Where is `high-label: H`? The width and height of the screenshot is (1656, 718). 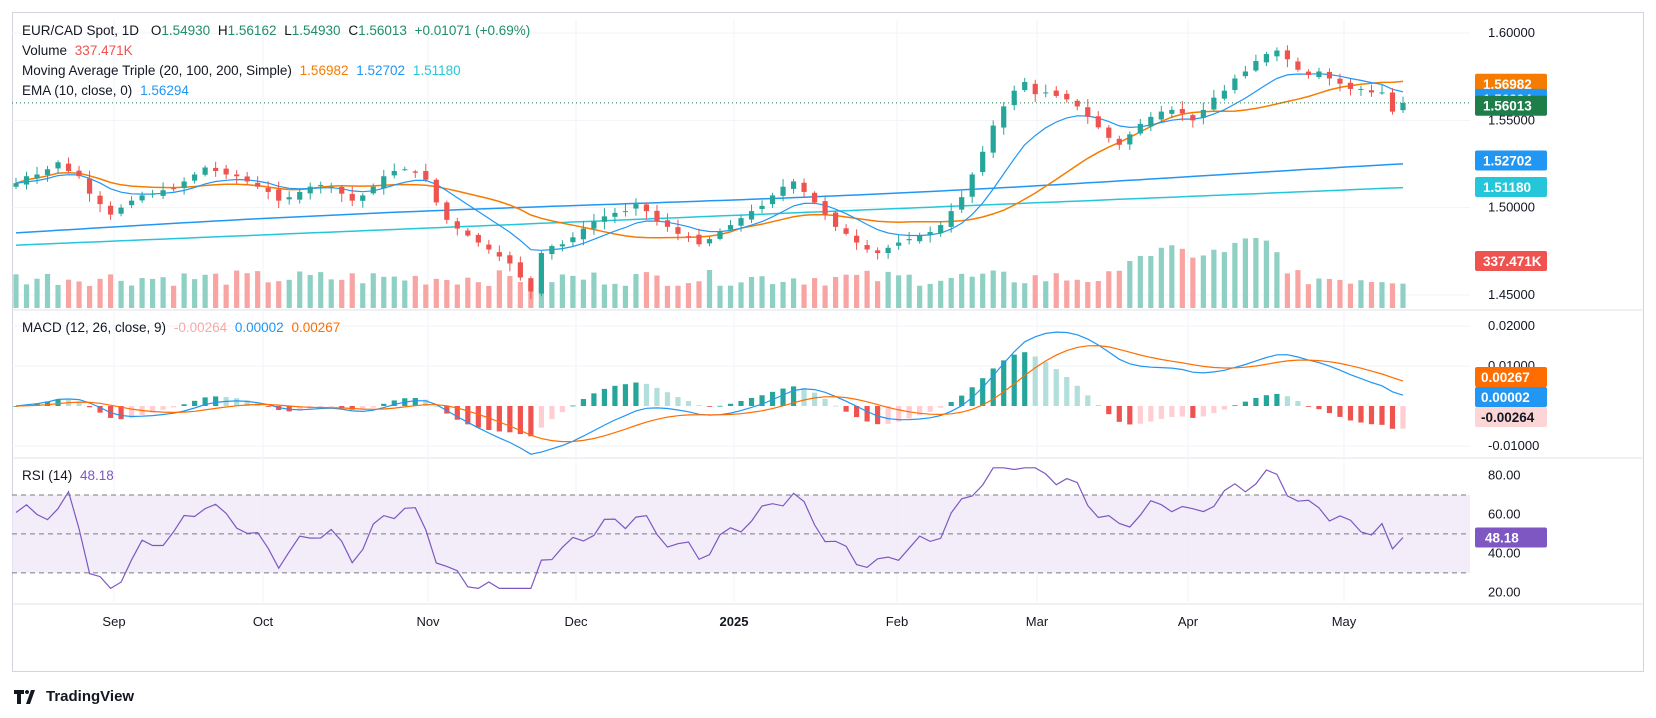
high-label: H is located at coordinates (222, 30).